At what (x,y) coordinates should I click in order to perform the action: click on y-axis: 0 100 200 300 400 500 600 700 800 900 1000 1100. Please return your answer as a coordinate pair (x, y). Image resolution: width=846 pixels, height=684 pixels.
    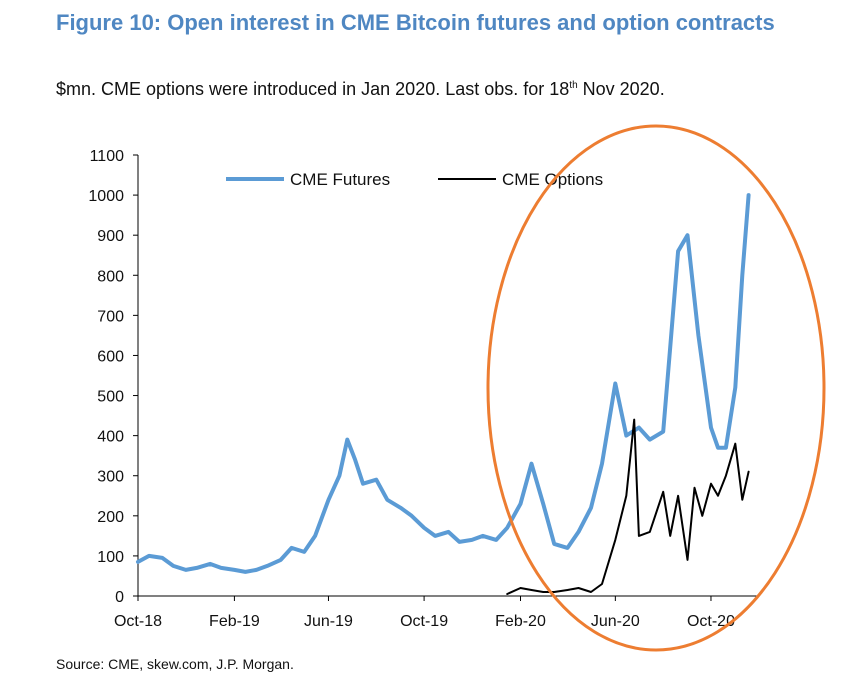
    Looking at the image, I should click on (113, 377).